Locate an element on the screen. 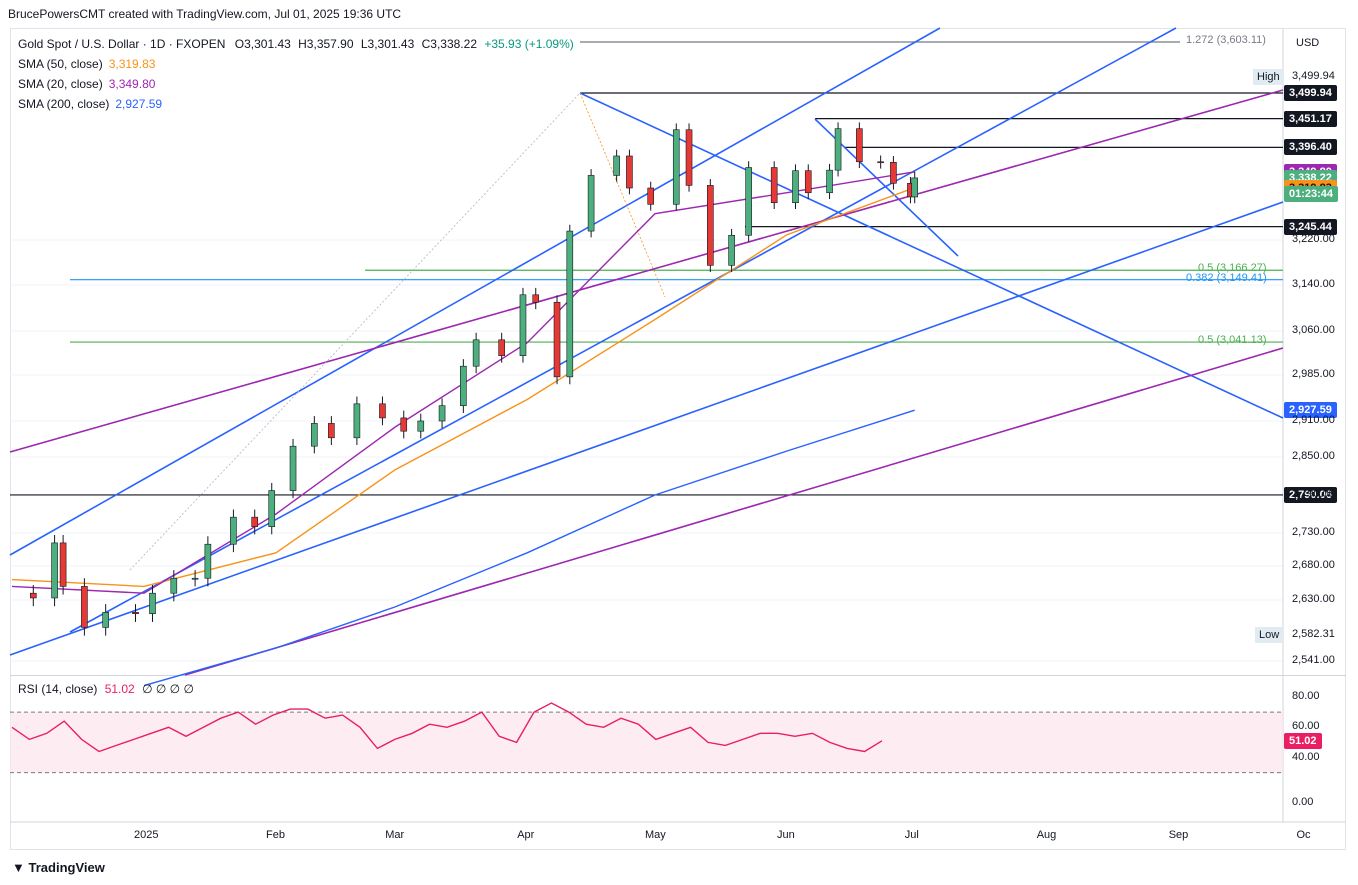 The width and height of the screenshot is (1358, 885). rsi-line is located at coordinates (447, 727).